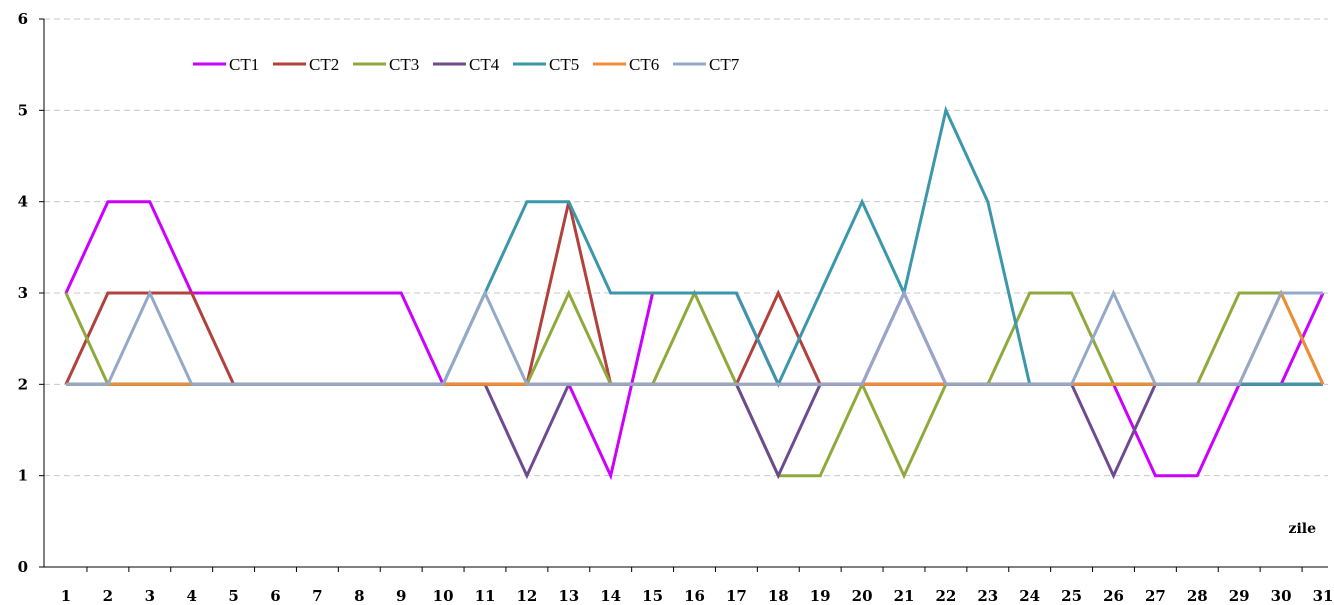 The width and height of the screenshot is (1334, 605). What do you see at coordinates (862, 596) in the screenshot?
I see `x-tick-label: 20` at bounding box center [862, 596].